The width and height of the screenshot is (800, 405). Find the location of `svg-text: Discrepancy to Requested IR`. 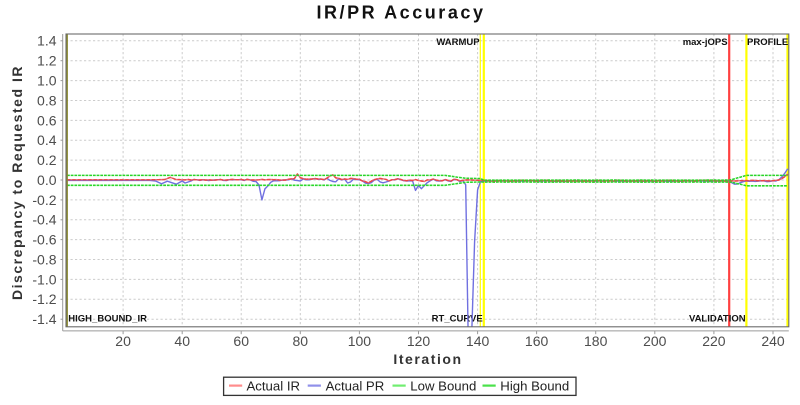

svg-text: Discrepancy to Requested IR is located at coordinates (17, 182).